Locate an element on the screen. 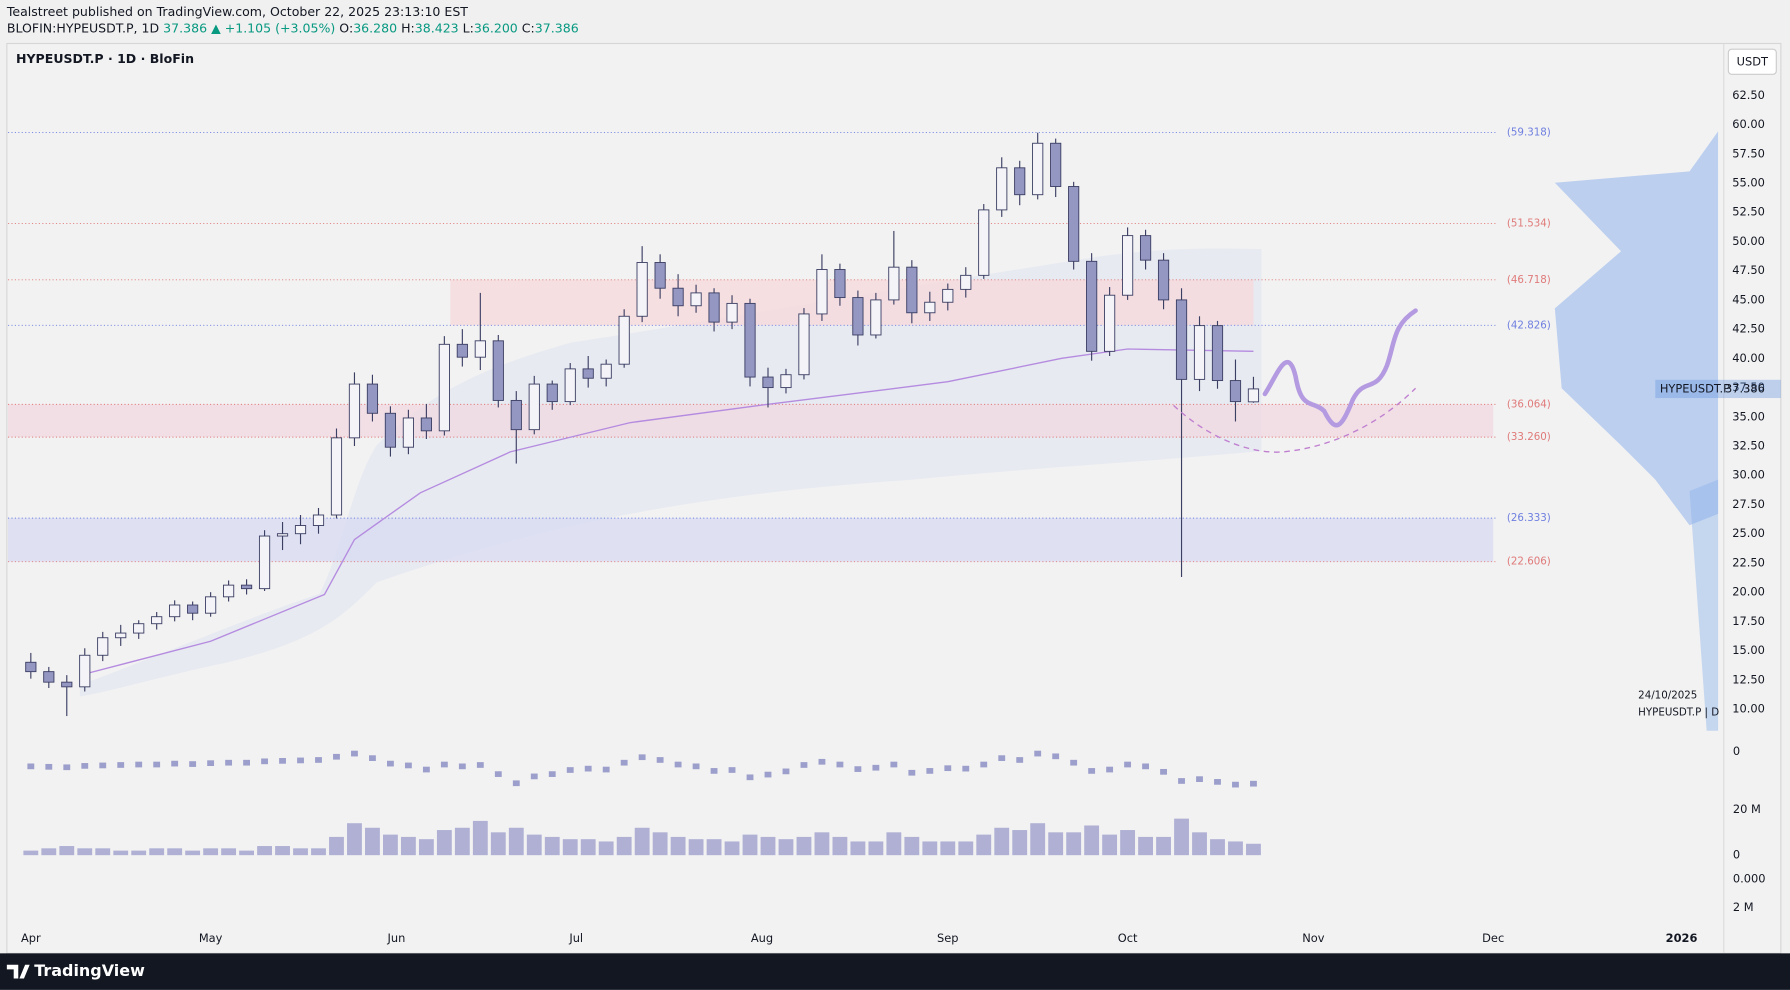  y-tick-label: 60.00 is located at coordinates (1748, 124).